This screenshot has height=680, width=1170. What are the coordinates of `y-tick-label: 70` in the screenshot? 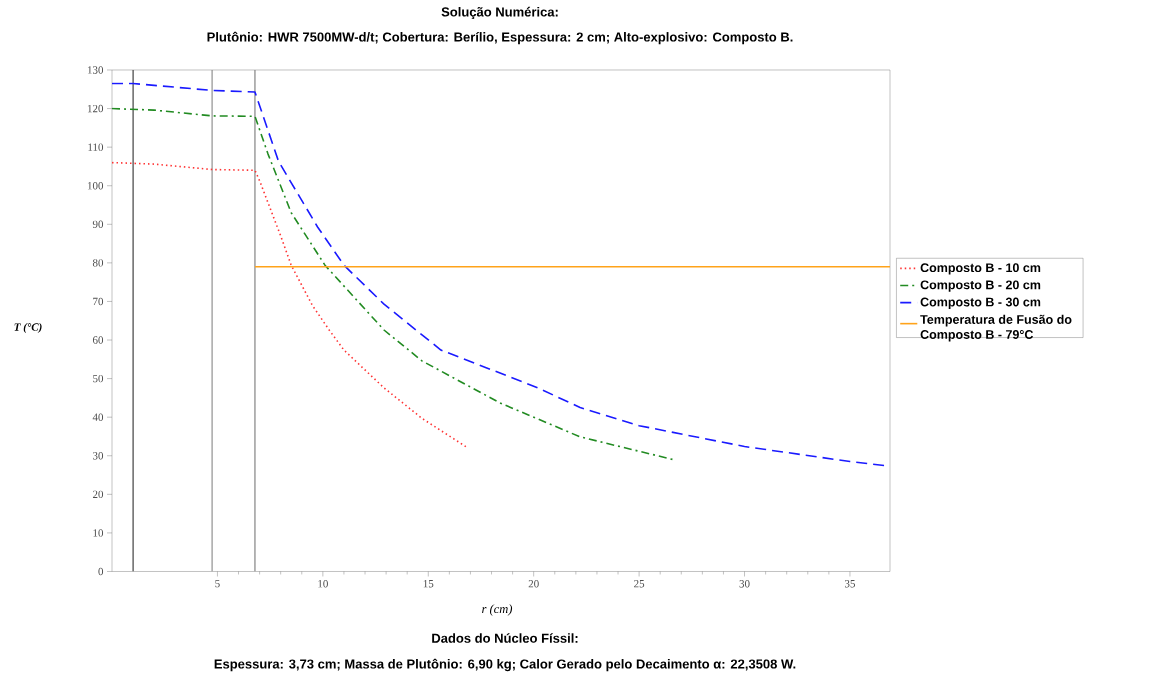 It's located at (98, 301).